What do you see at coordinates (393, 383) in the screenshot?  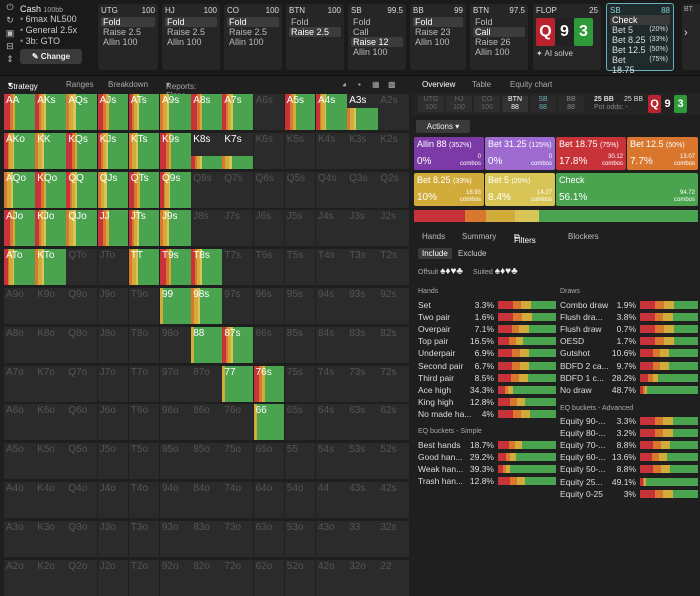 I see `hand-cell: 72s` at bounding box center [393, 383].